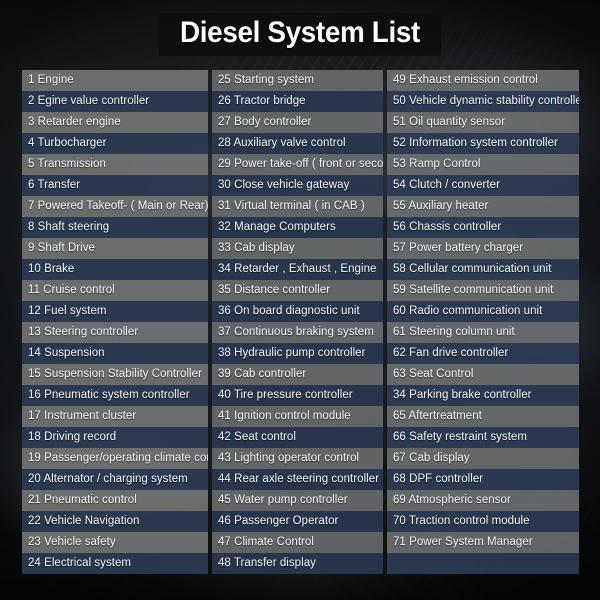 This screenshot has width=600, height=600. I want to click on list-item: 34 Parking brake controller, so click(483, 395).